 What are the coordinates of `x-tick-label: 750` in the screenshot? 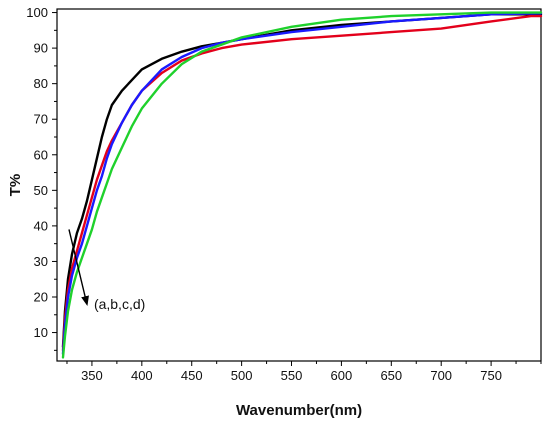 It's located at (491, 375).